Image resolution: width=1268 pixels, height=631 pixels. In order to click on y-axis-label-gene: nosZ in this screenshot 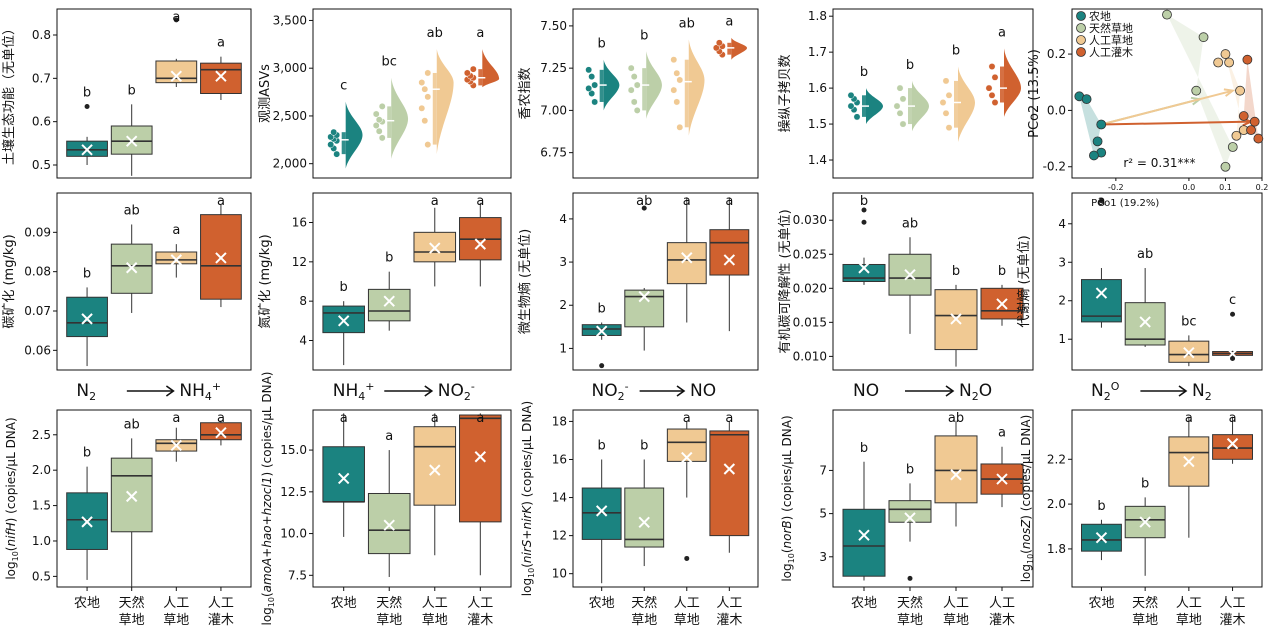, I will do `click(1026, 534)`.